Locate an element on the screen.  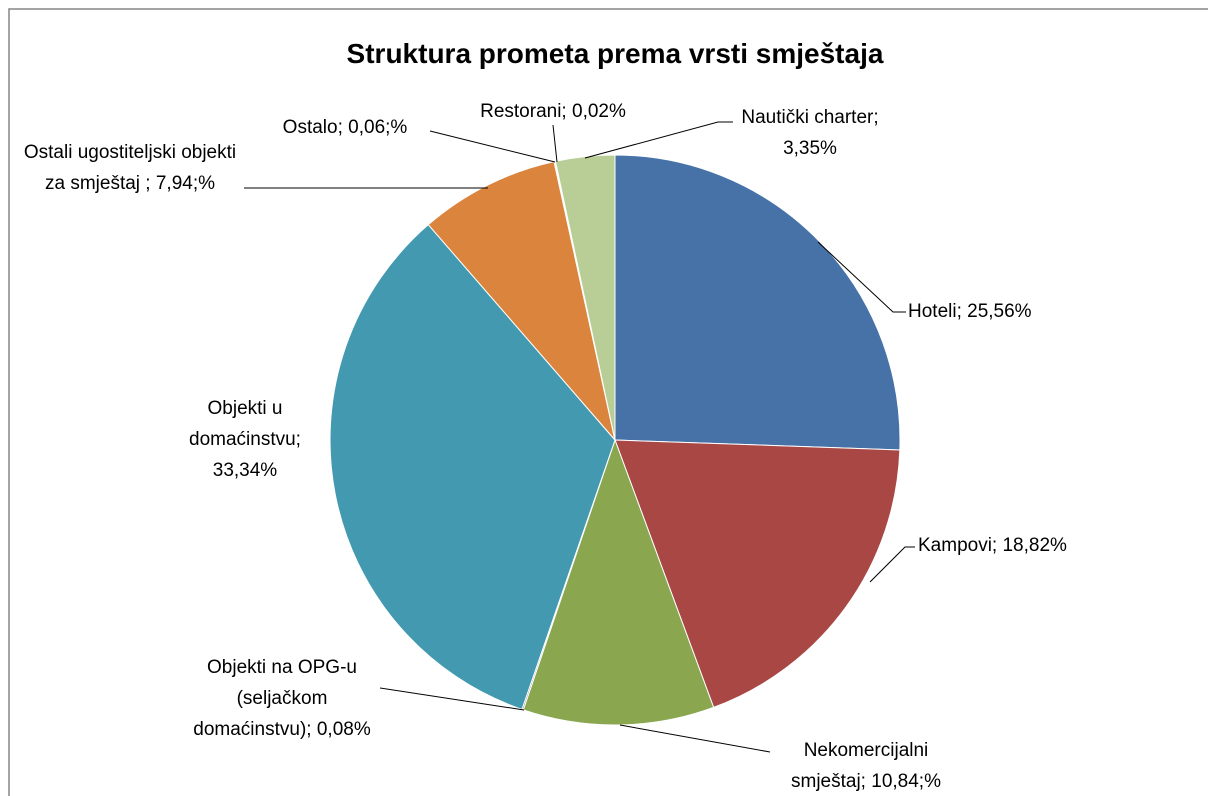
value-label: 0,02% is located at coordinates (599, 111).